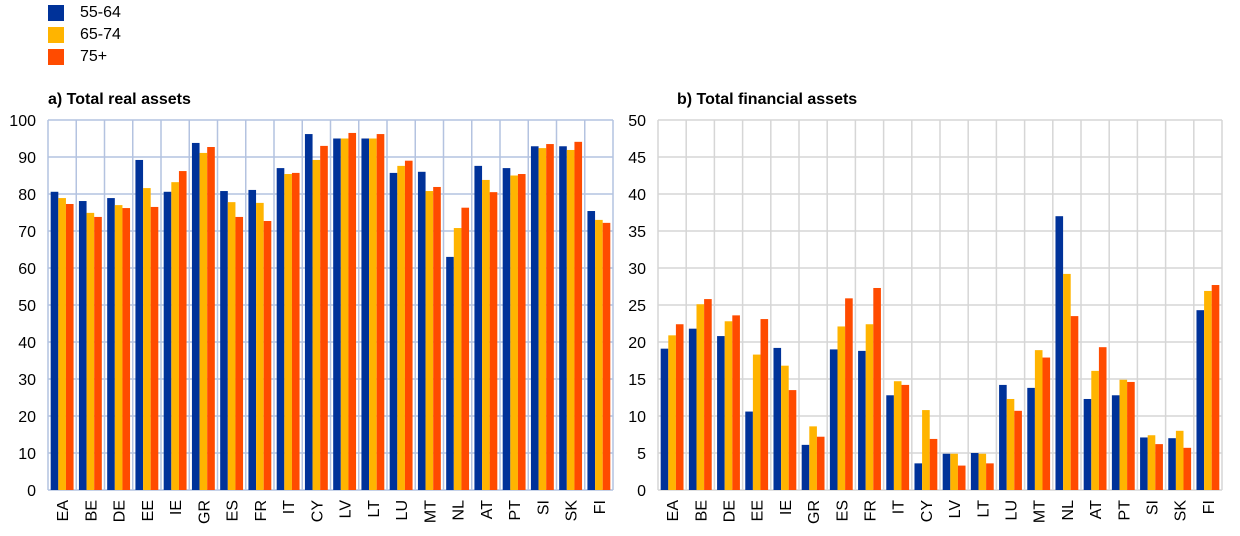  What do you see at coordinates (27, 380) in the screenshot?
I see `chart-a-ytick-label: 30` at bounding box center [27, 380].